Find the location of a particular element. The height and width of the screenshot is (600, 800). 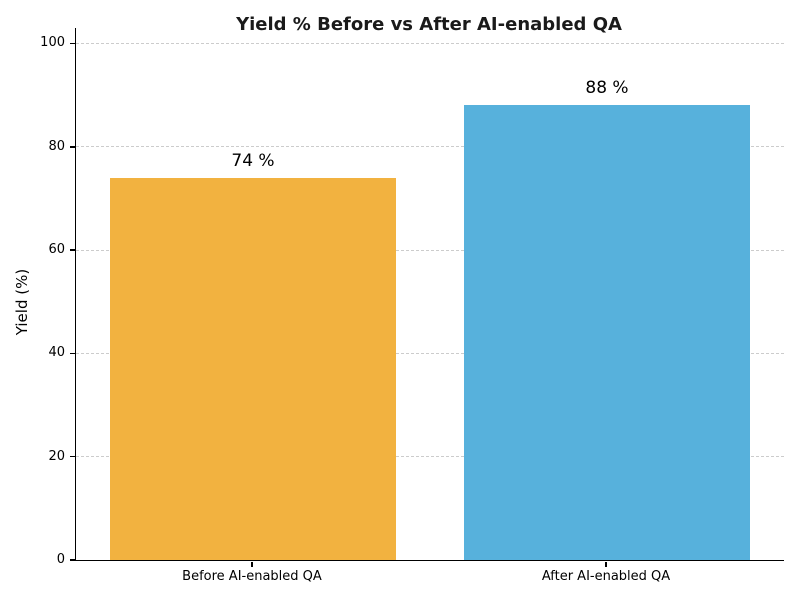

y-tick-label: 60 is located at coordinates (56, 250).